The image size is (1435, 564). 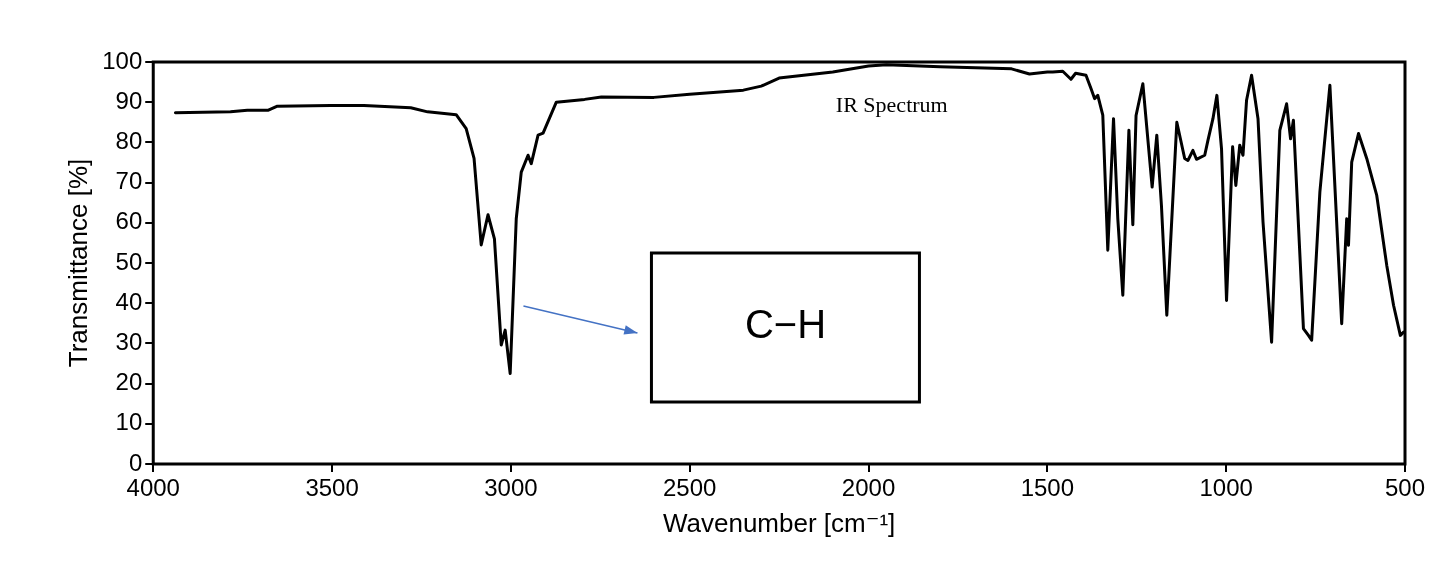 I want to click on x-axis-title: Wavenumber [cm⁻¹], so click(x=779, y=522).